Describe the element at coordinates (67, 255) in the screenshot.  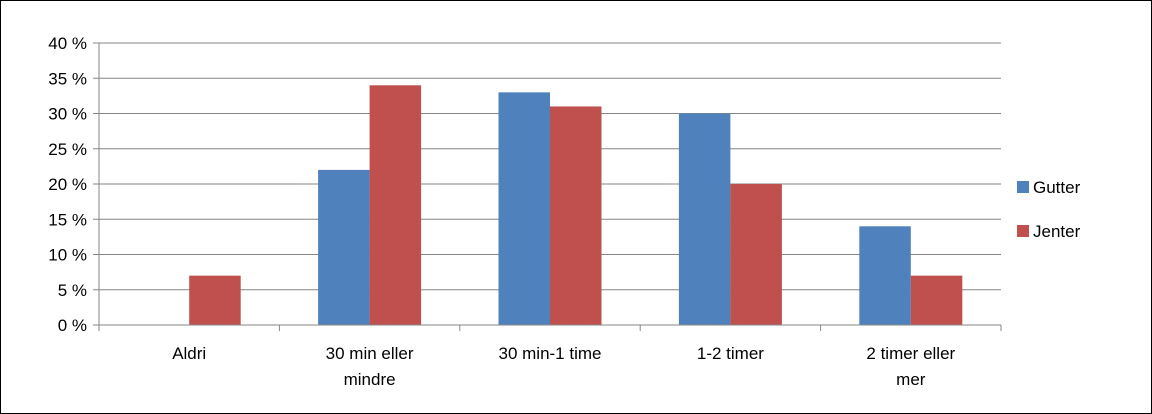
I see `y-tick-label: 10 %` at that location.